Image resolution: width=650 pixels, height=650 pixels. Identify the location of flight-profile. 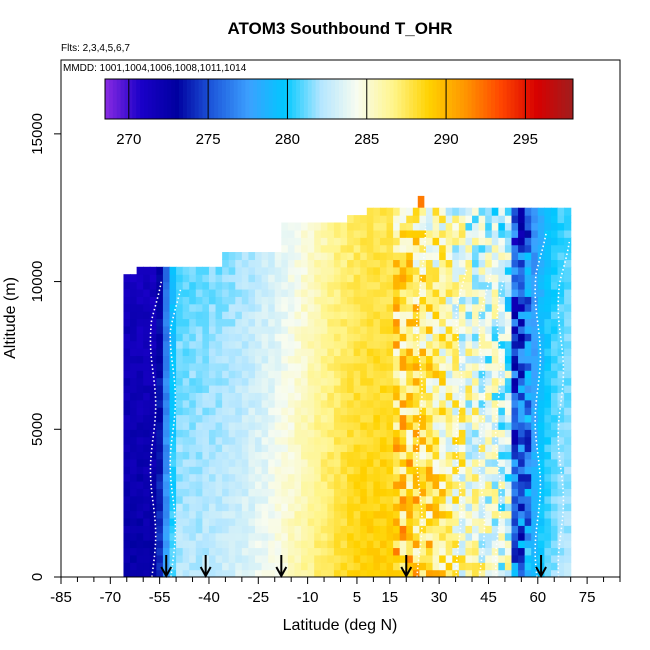
(541, 404).